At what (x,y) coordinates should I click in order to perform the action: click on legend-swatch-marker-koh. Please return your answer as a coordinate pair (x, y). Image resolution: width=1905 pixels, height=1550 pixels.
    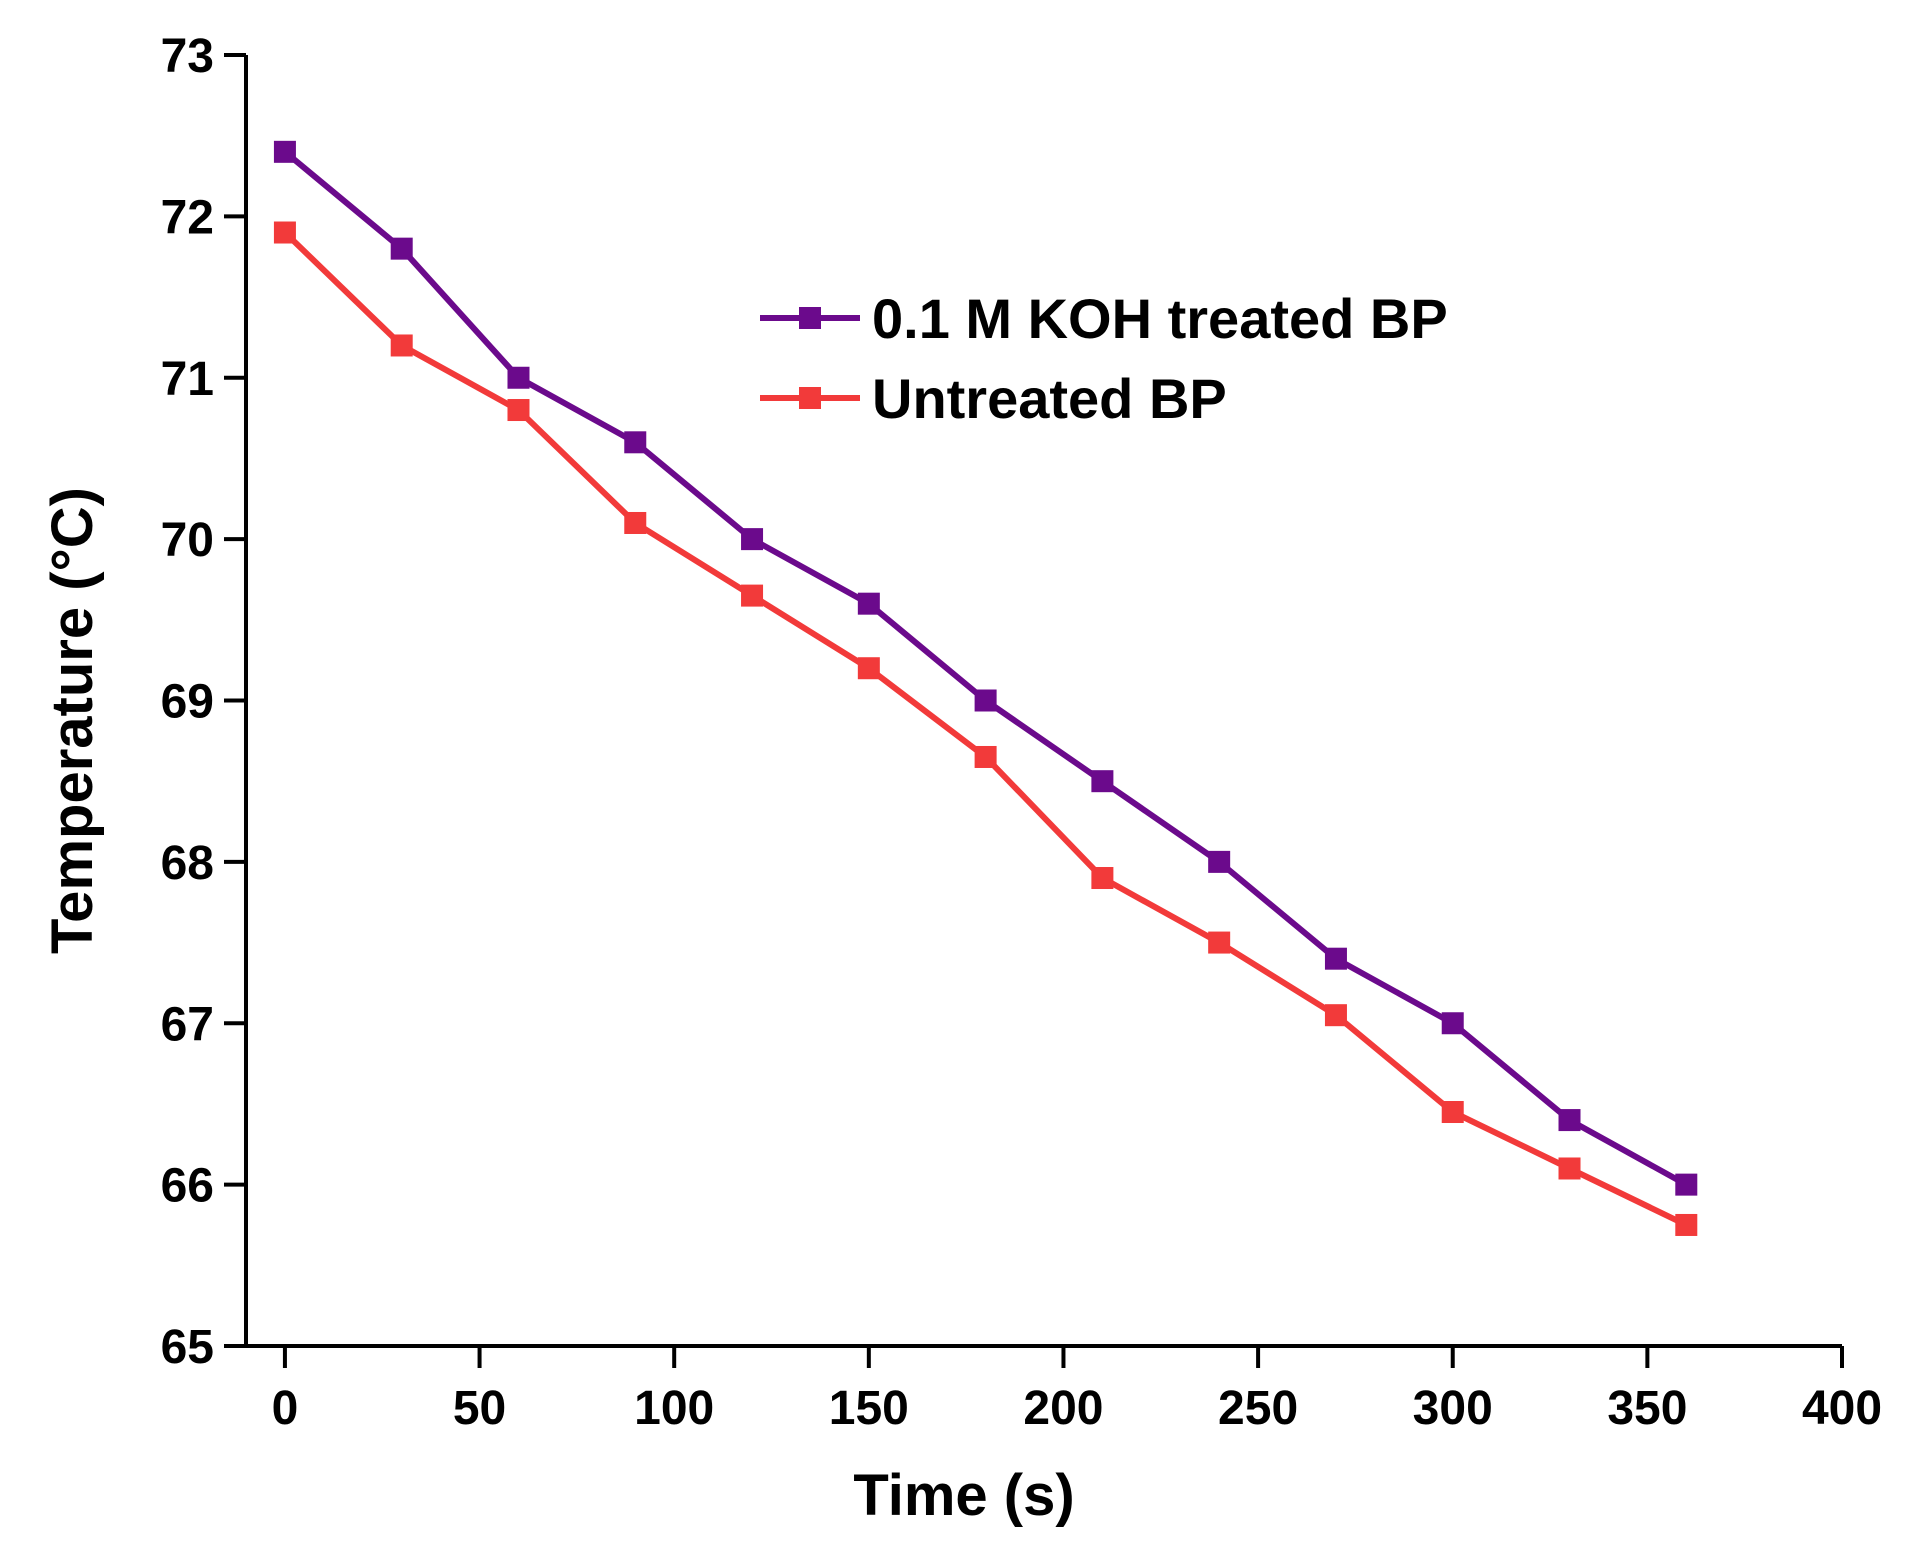
    Looking at the image, I should click on (810, 318).